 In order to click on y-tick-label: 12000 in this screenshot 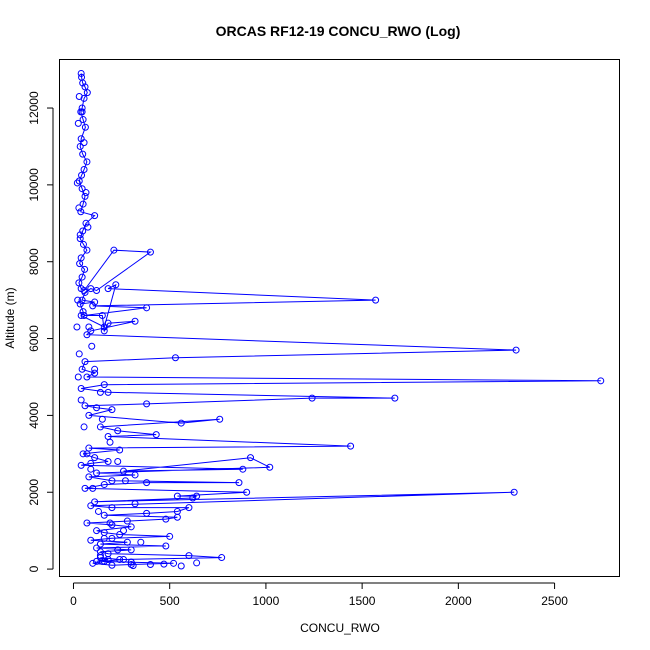, I will do `click(34, 108)`.